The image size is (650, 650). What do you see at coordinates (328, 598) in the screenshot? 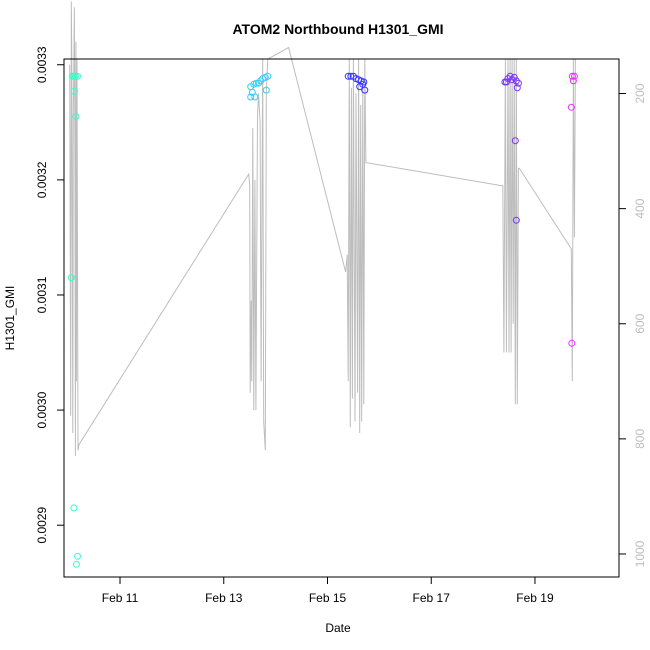
I see `x-tick-label: Feb 15` at bounding box center [328, 598].